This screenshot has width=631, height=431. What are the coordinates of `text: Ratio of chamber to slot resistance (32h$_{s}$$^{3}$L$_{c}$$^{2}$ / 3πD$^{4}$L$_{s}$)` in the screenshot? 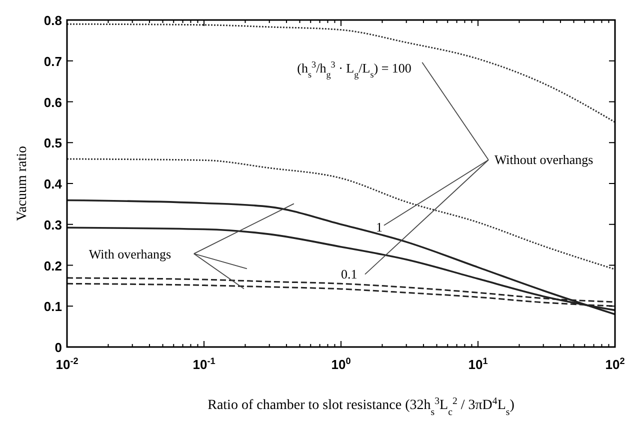 It's located at (361, 407).